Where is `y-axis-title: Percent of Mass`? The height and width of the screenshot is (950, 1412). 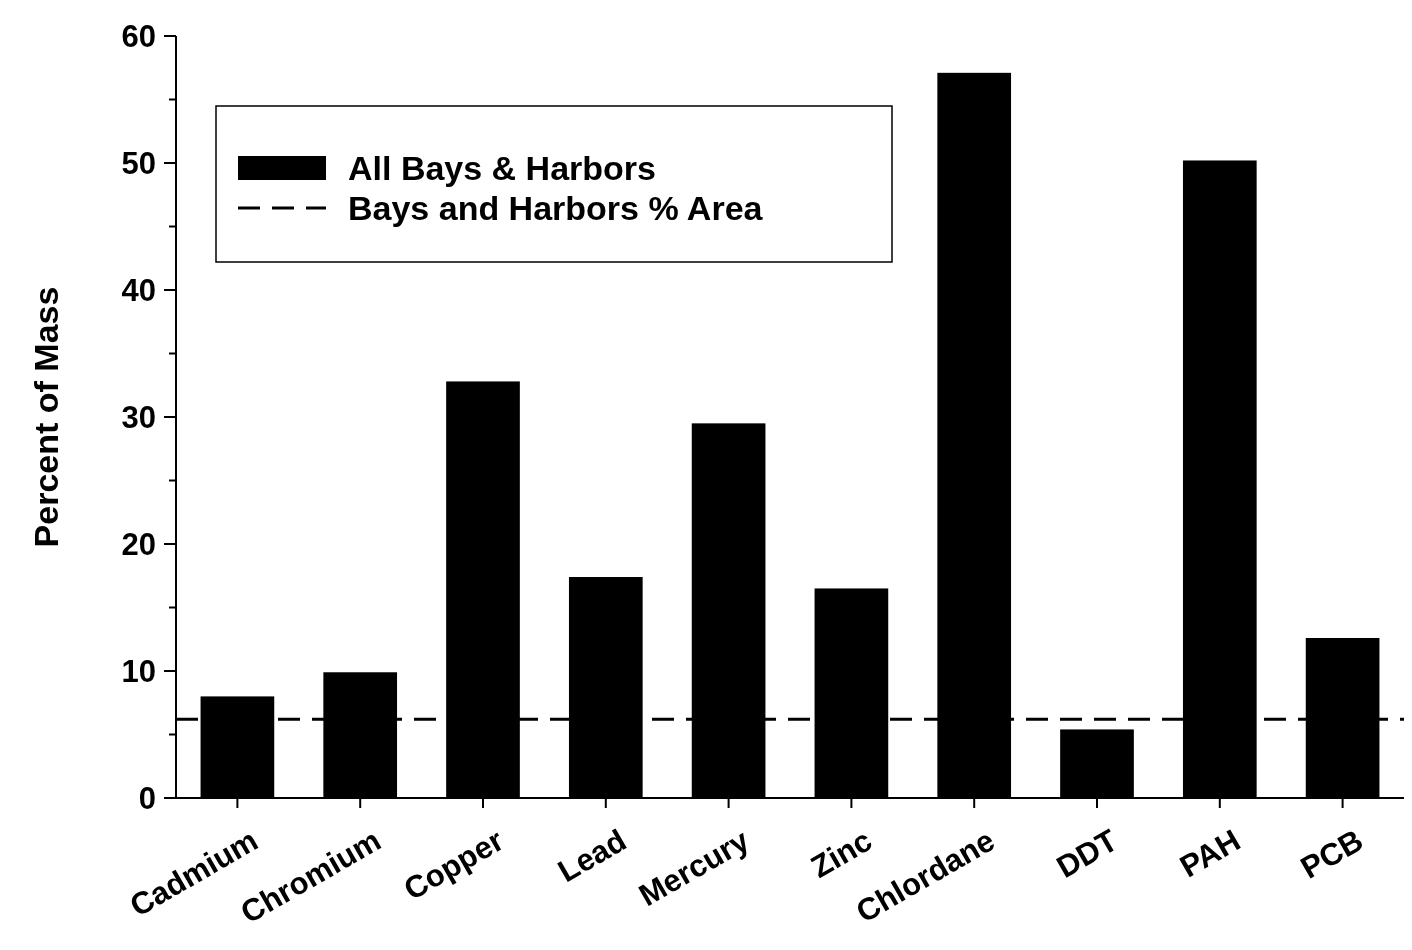
y-axis-title: Percent of Mass is located at coordinates (46, 417).